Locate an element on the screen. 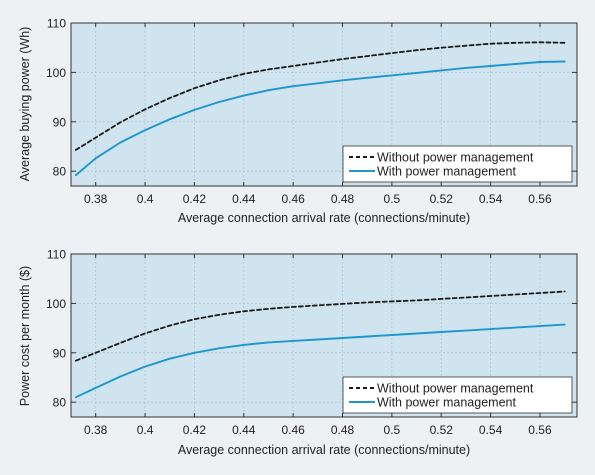 The width and height of the screenshot is (595, 475). series-line-with-power-management is located at coordinates (320, 361).